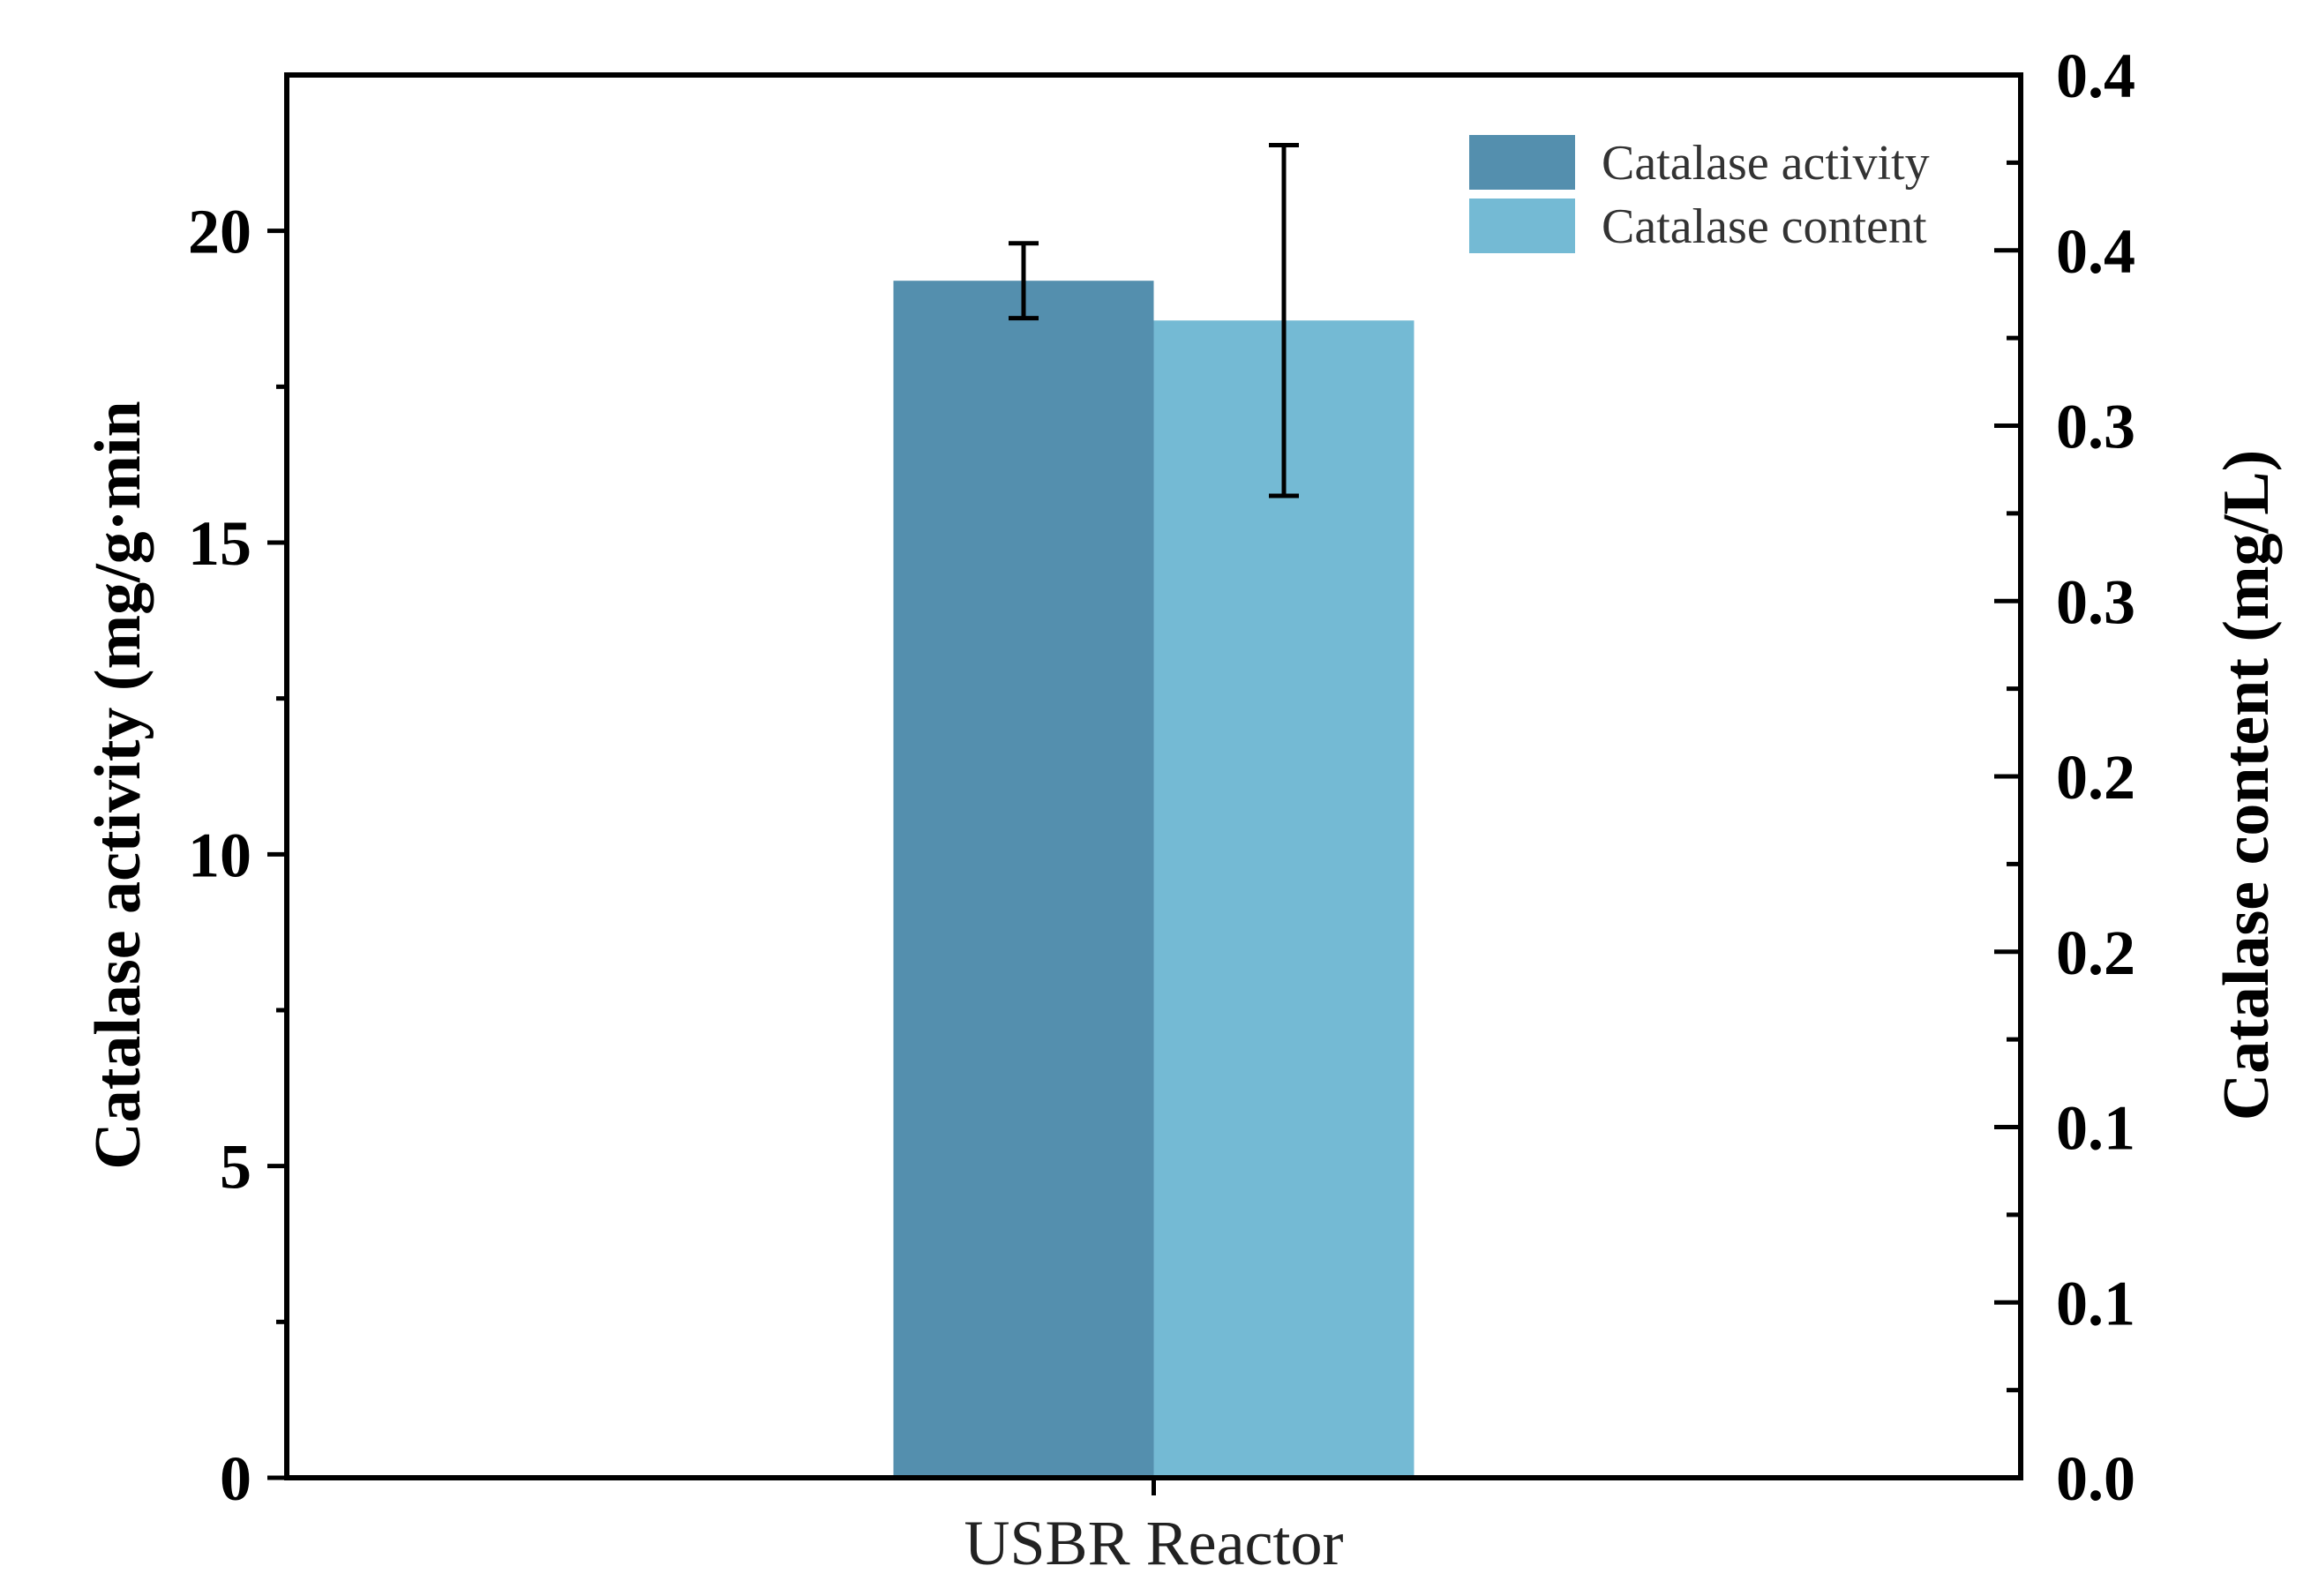 The height and width of the screenshot is (1596, 2311). I want to click on legend: Catalase activity Catalase content, so click(1699, 194).